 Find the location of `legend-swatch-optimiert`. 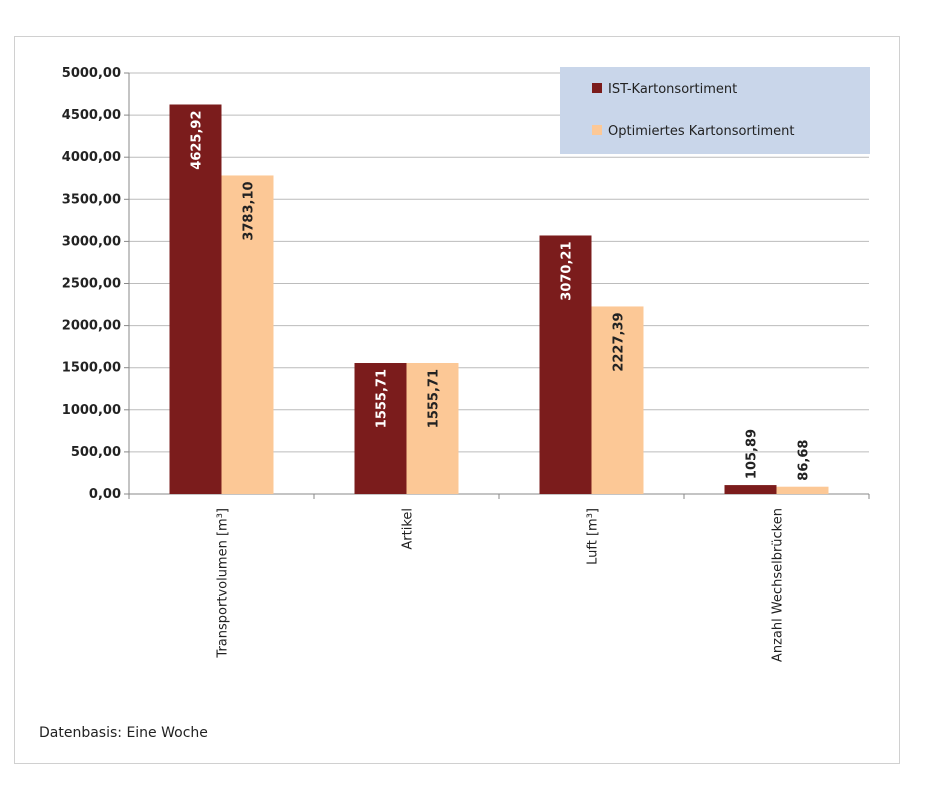

legend-swatch-optimiert is located at coordinates (597, 130).